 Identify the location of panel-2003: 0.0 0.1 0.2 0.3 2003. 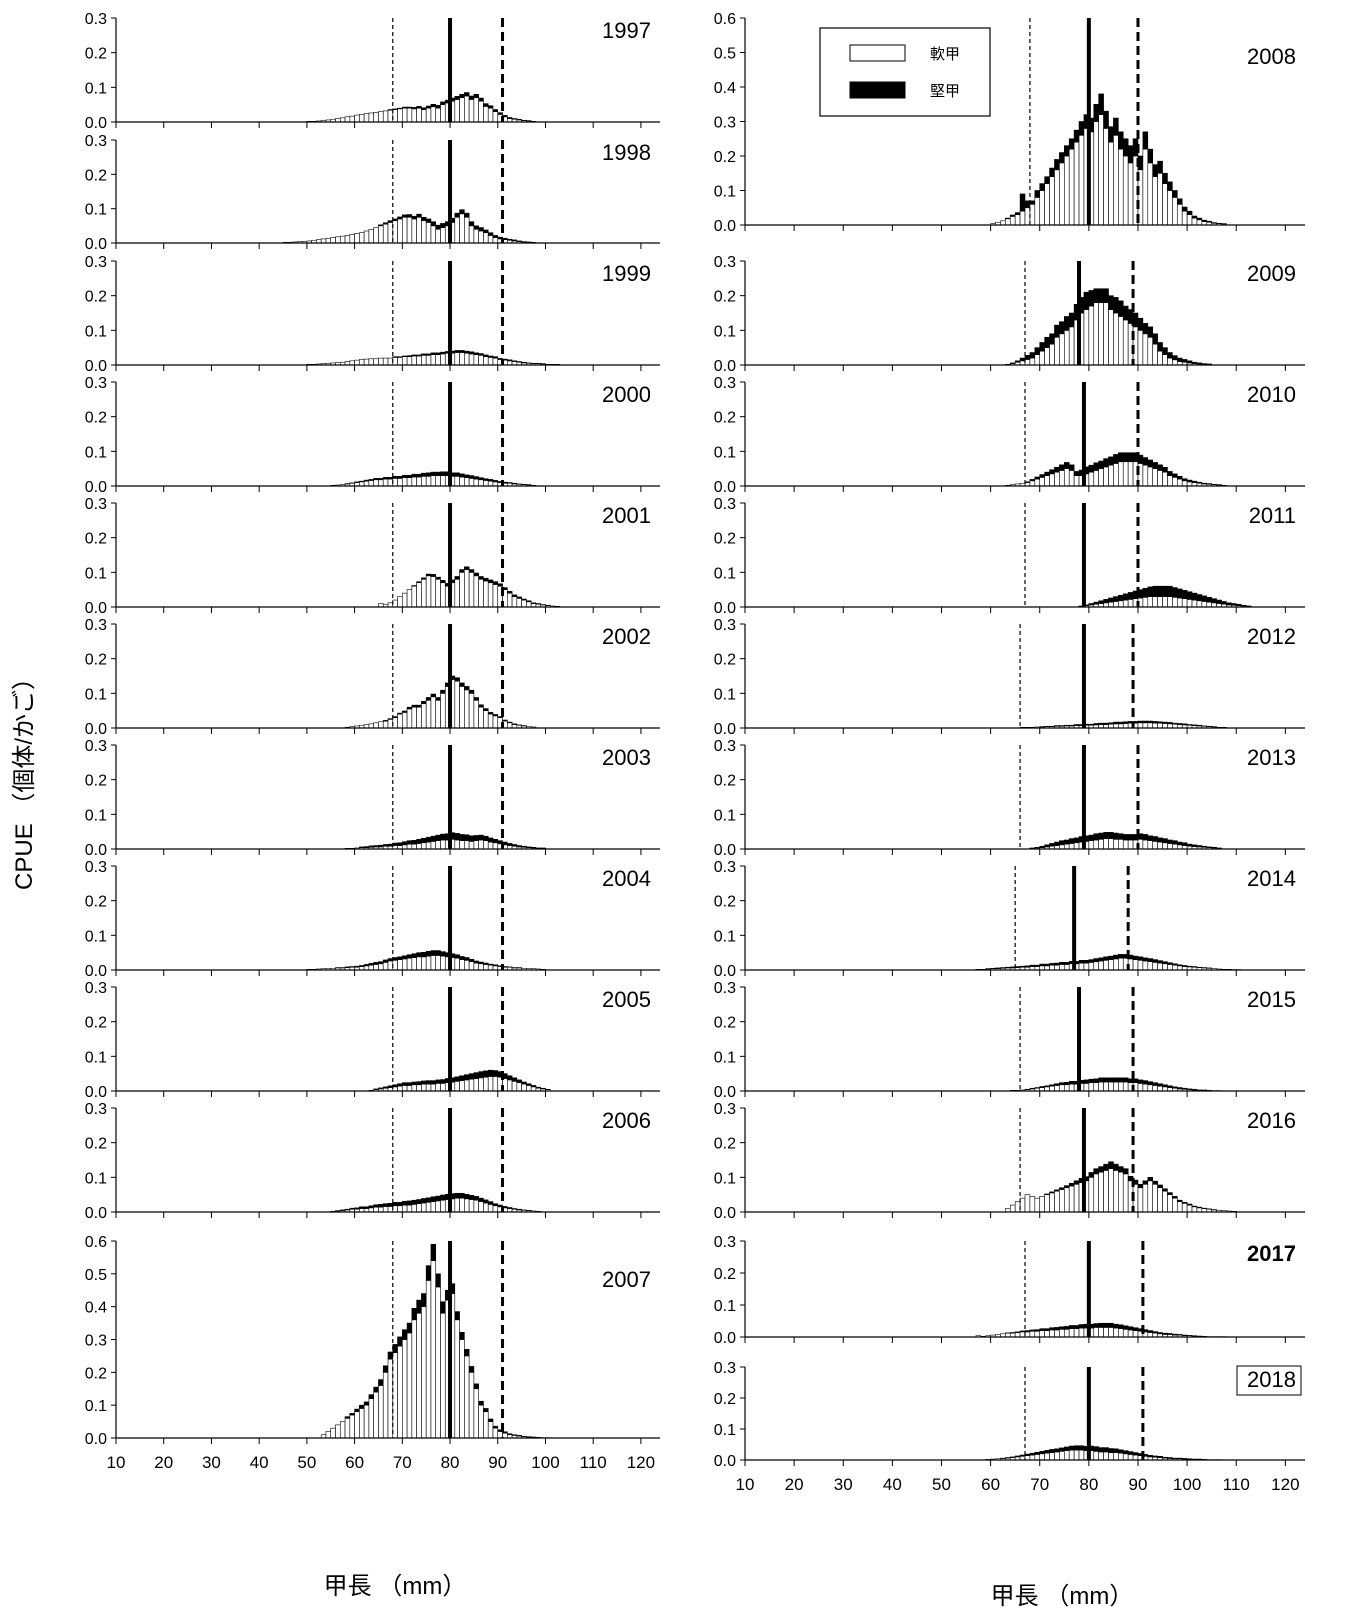
(372, 798).